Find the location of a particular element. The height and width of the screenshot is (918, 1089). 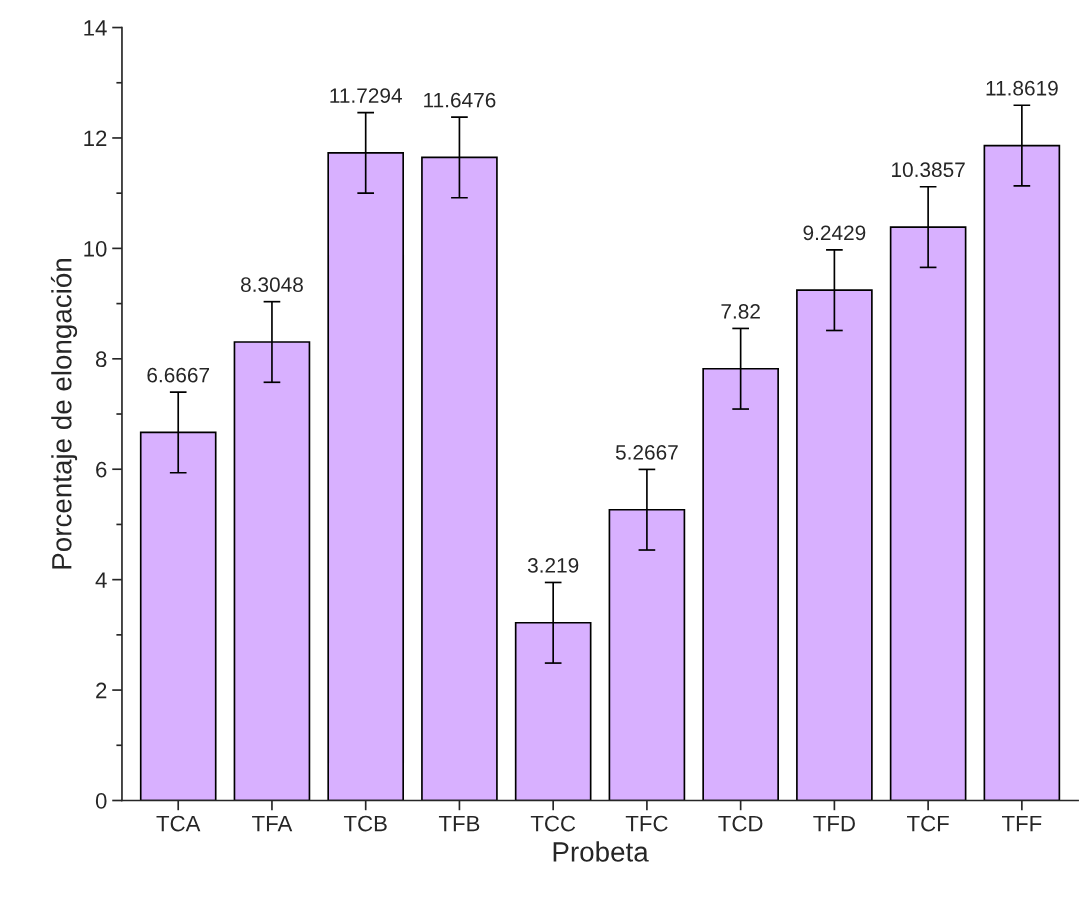

data-label: 9.2429 is located at coordinates (834, 233).